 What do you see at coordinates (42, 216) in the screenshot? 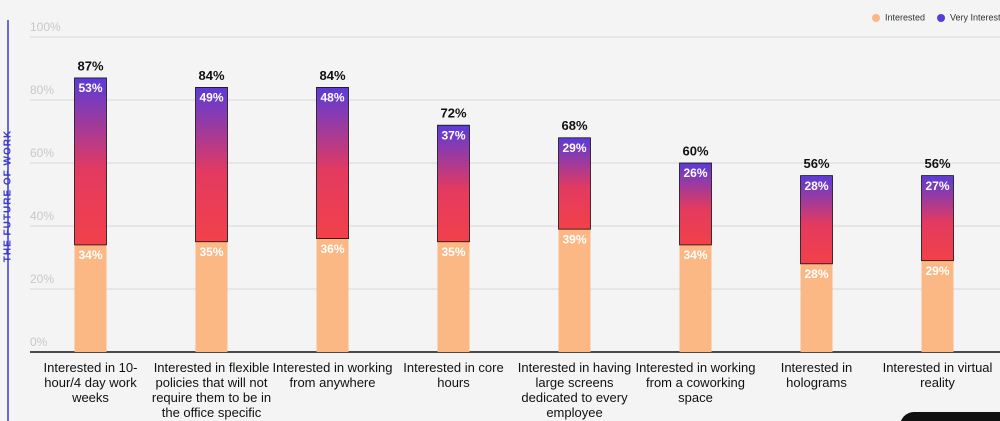
I see `y-tick-label: 40%` at bounding box center [42, 216].